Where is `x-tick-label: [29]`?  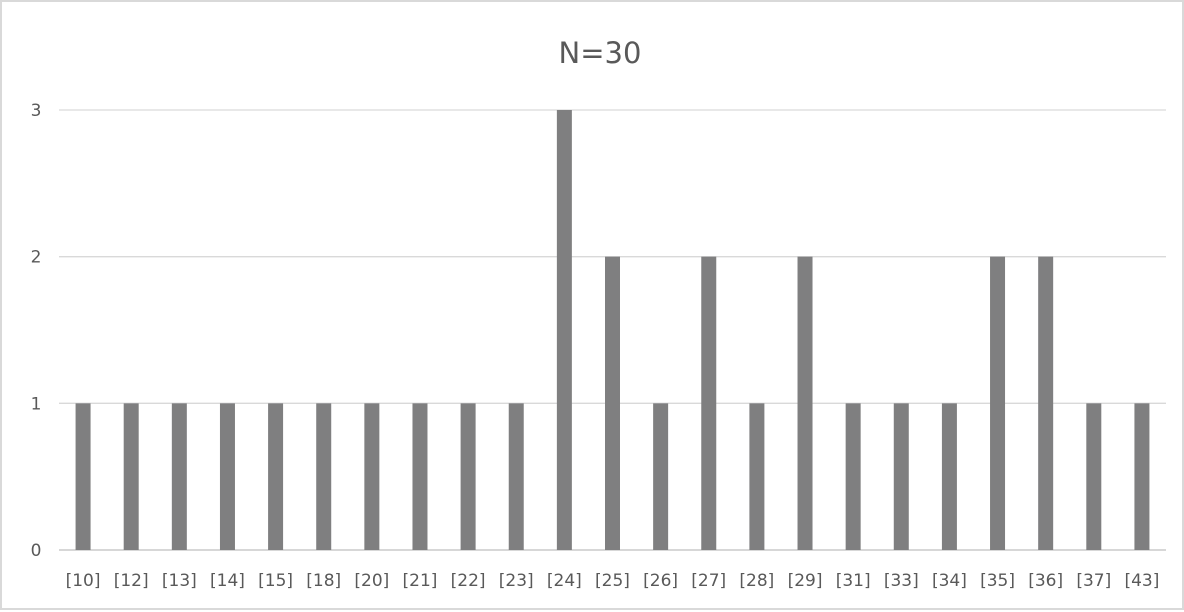 x-tick-label: [29] is located at coordinates (805, 581).